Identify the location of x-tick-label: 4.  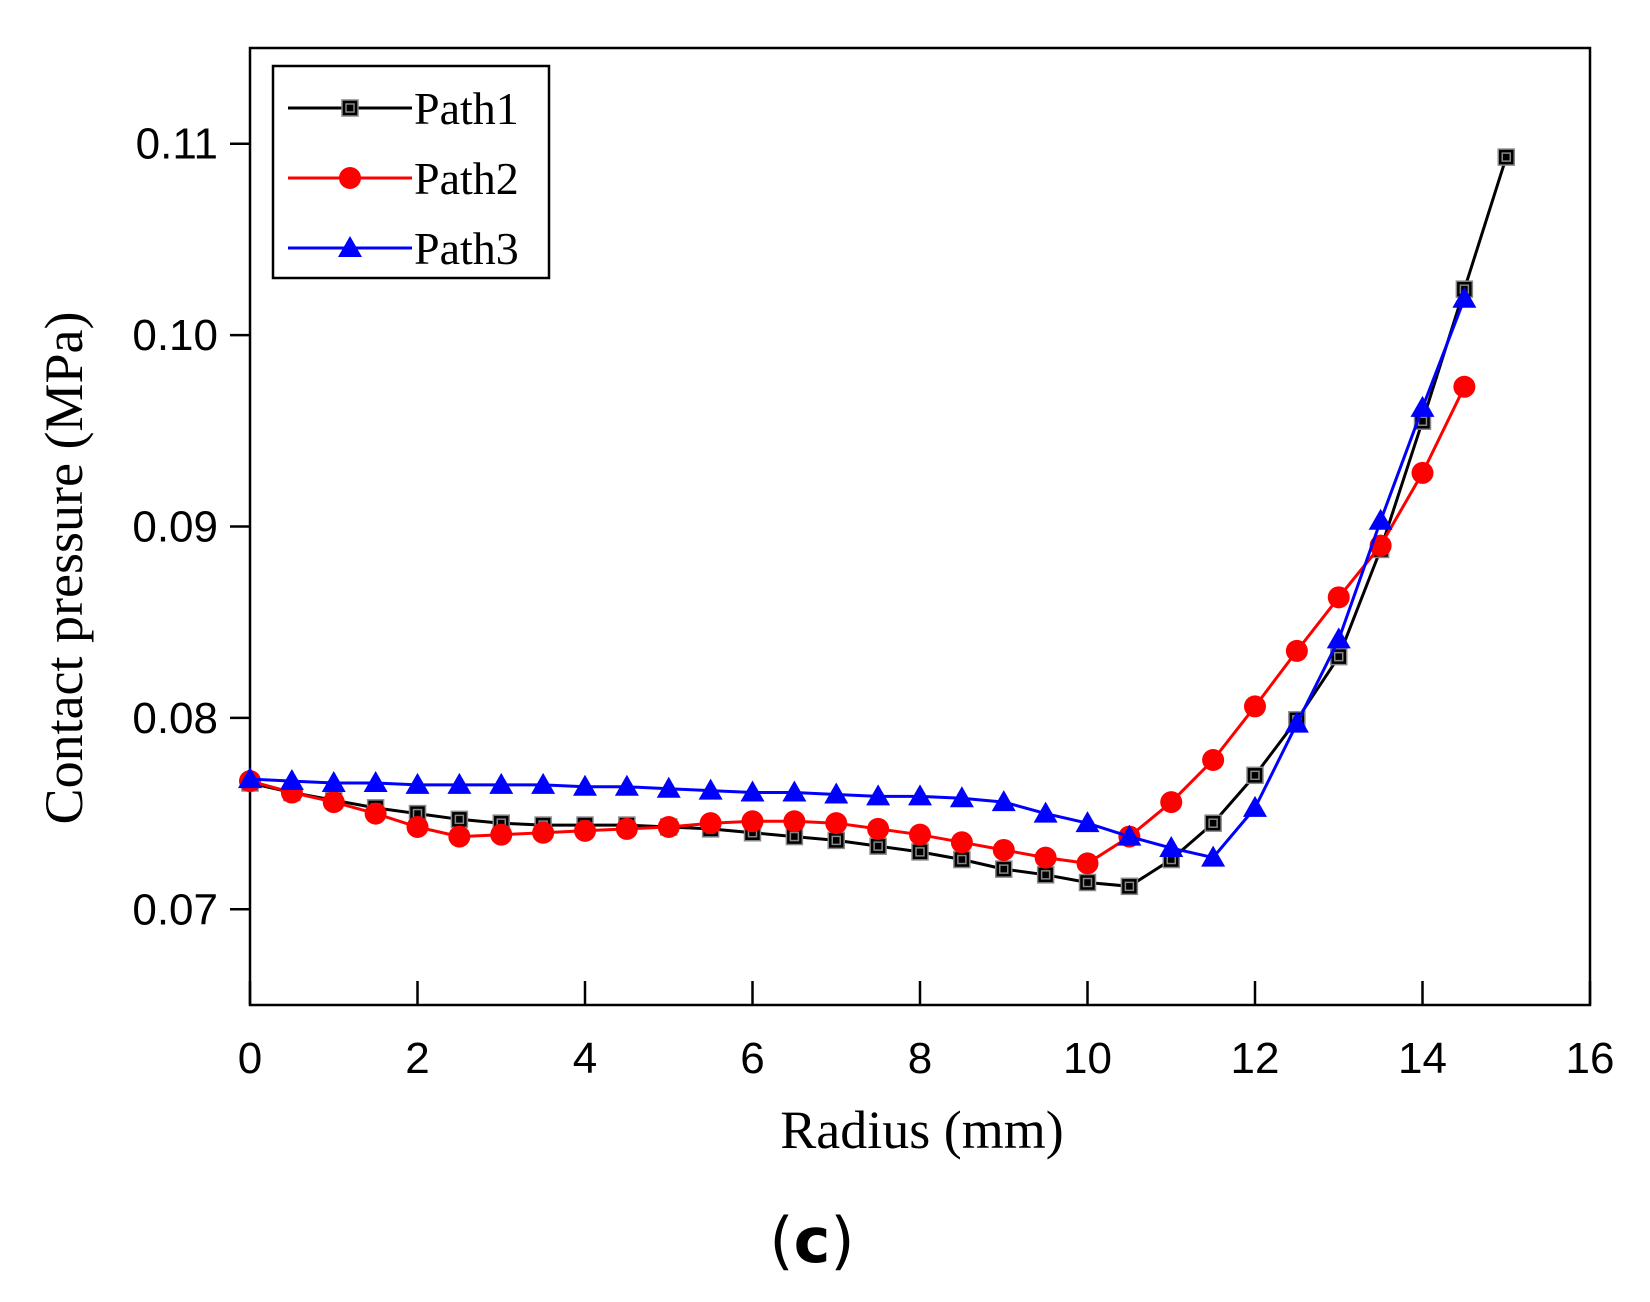
(585, 1058).